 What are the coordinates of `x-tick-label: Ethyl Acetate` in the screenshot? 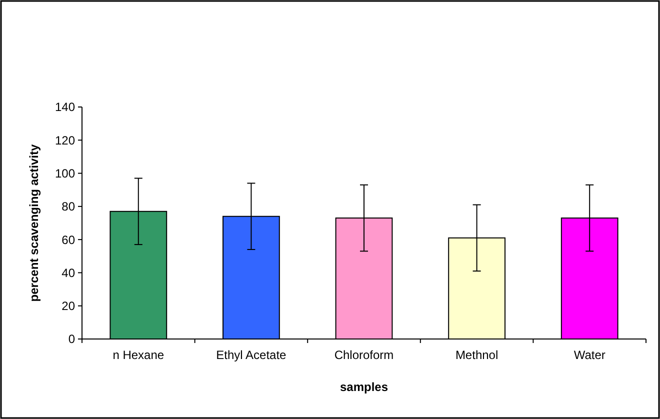 It's located at (251, 355).